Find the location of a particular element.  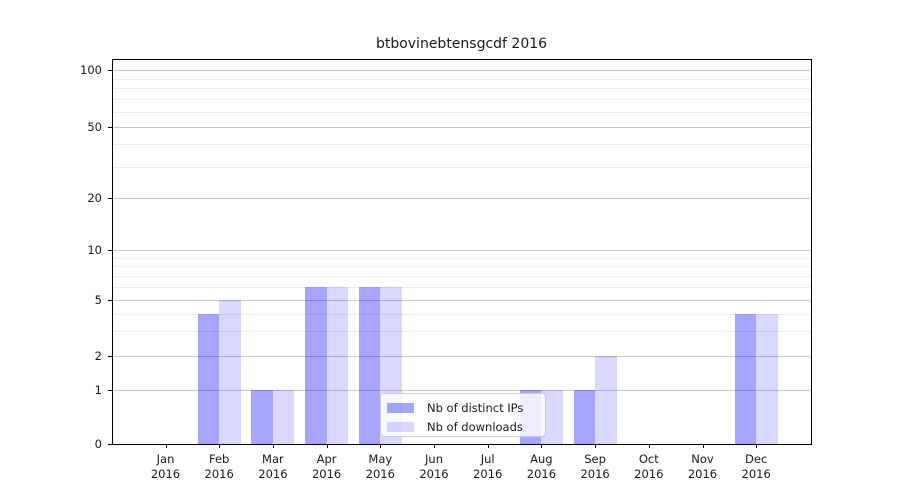

x-tick-label-sep: Sep 2016 is located at coordinates (595, 466).